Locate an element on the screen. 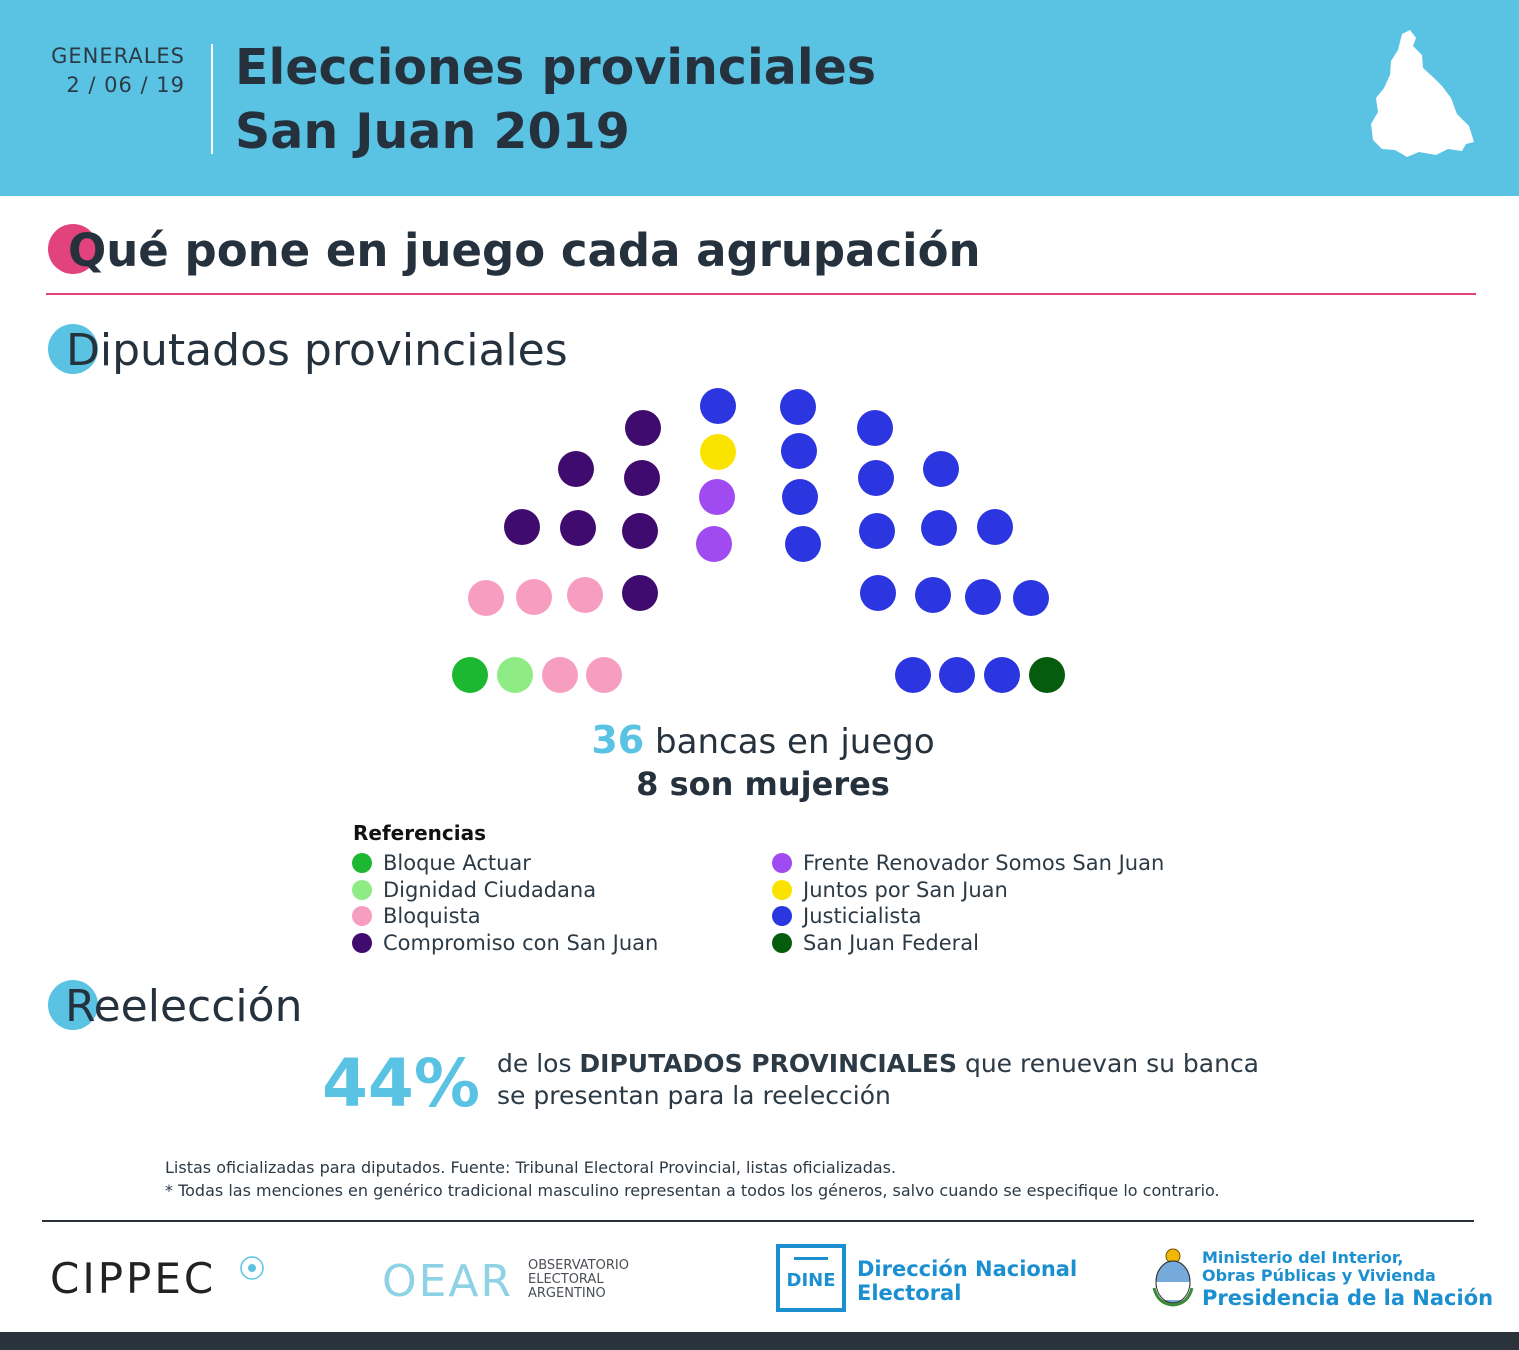 This screenshot has width=1519, height=1350. reelection-text-pre: de los is located at coordinates (538, 1063).